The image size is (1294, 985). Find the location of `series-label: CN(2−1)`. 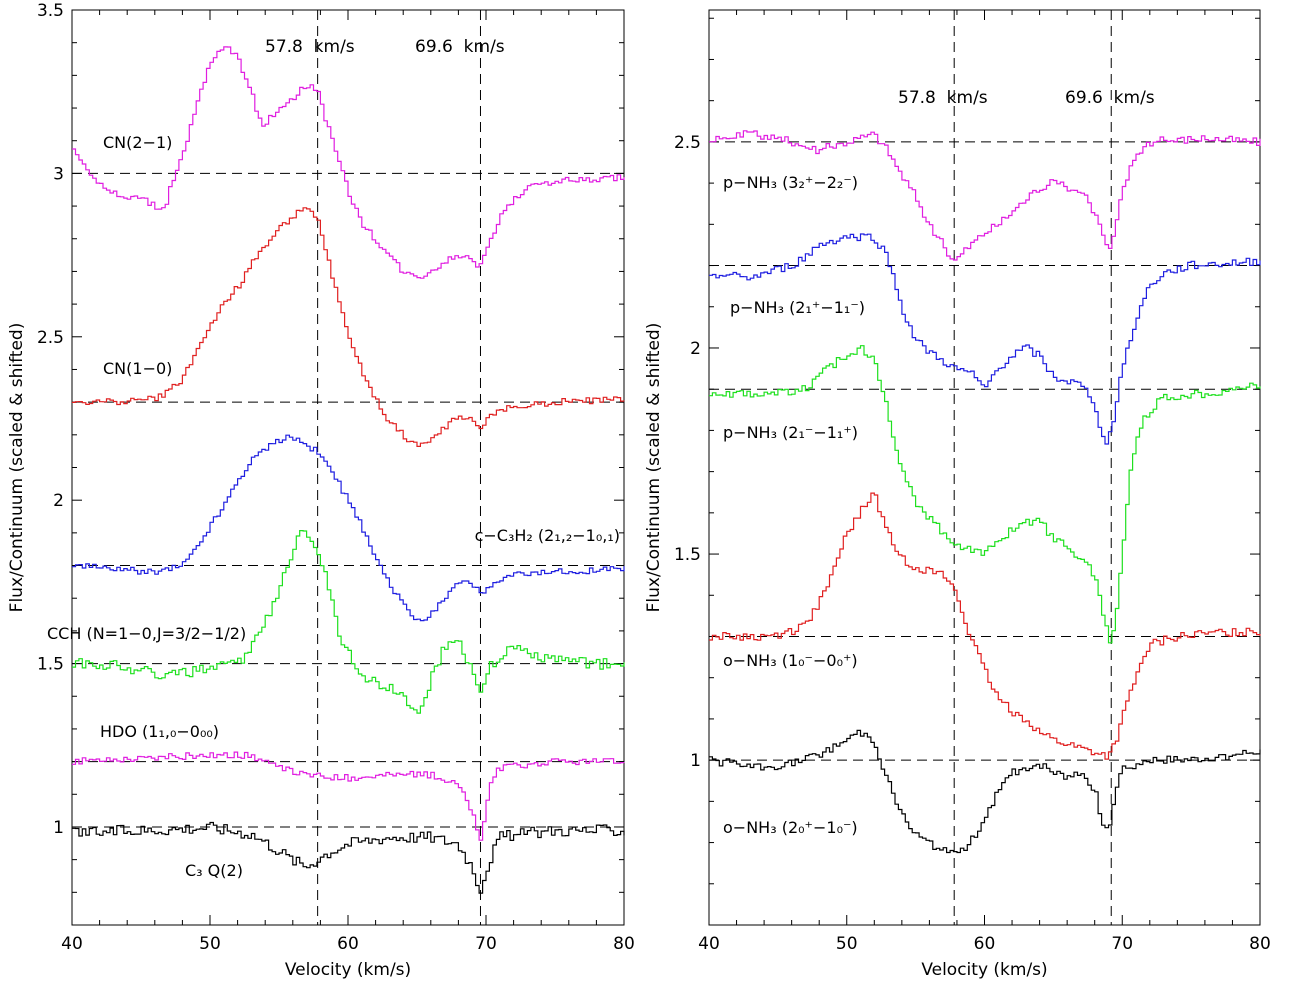

series-label: CN(2−1) is located at coordinates (137, 142).